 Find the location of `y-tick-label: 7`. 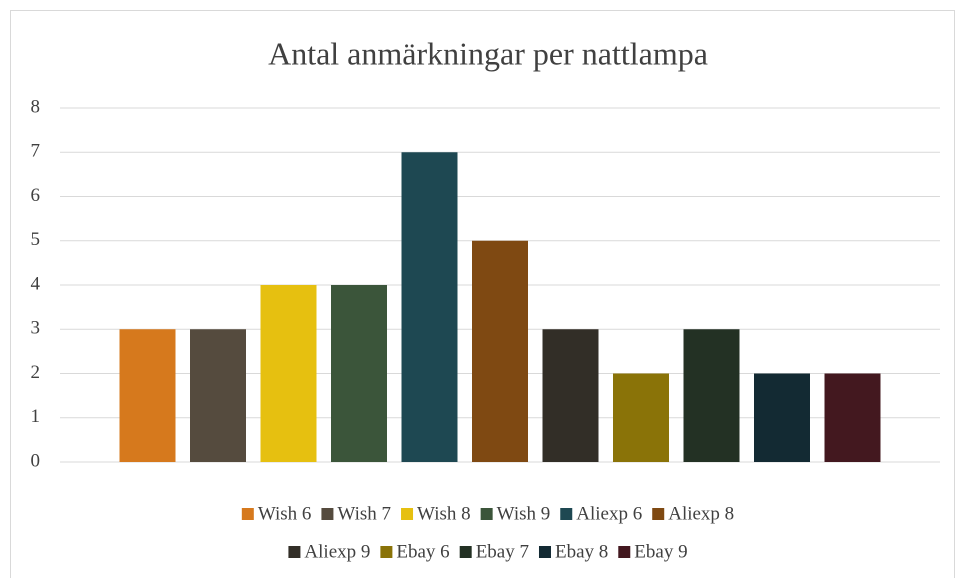

y-tick-label: 7 is located at coordinates (36, 151).